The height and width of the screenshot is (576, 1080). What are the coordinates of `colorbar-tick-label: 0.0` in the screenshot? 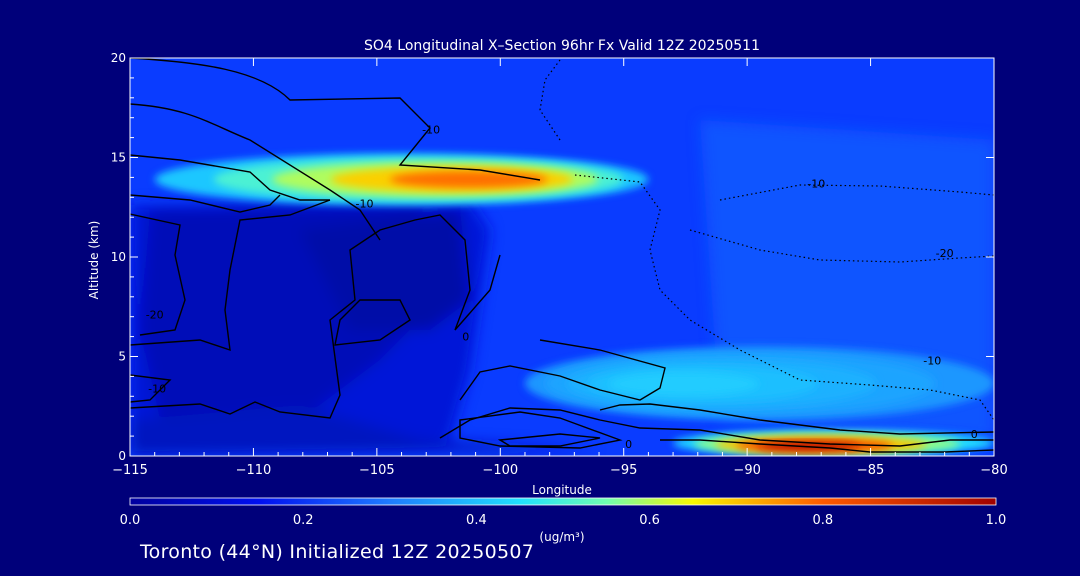 It's located at (130, 520).